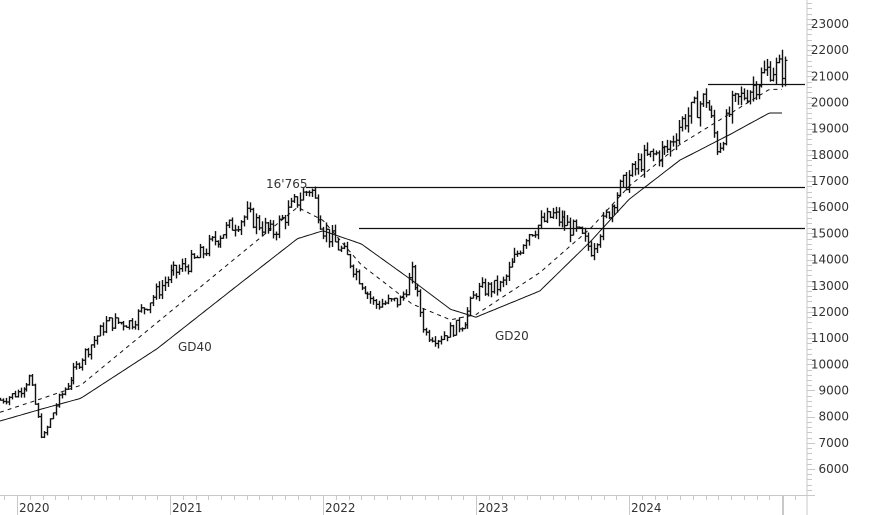  Describe the element at coordinates (833, 443) in the screenshot. I see `y-tick-label: 7000` at that location.